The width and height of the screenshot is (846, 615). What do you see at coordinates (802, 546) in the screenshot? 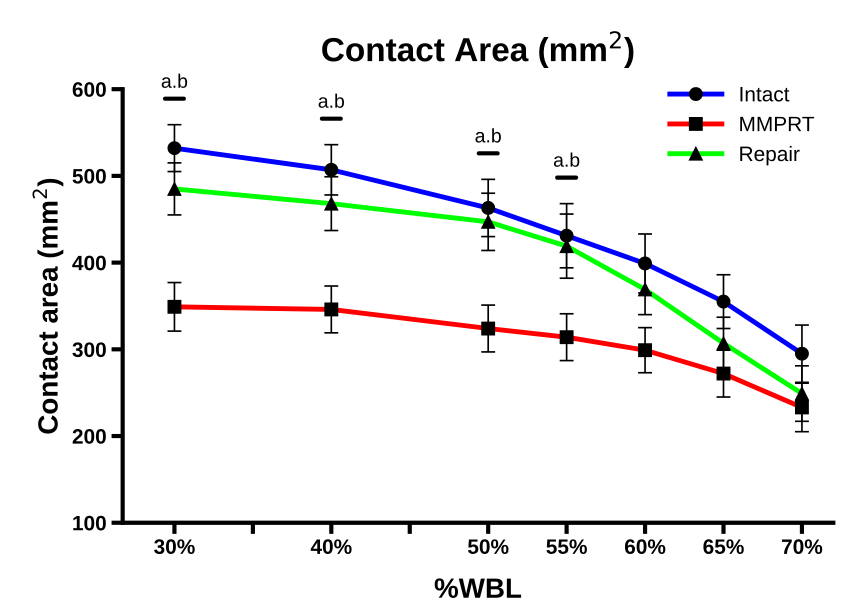
I see `x-tick-label: 70%` at bounding box center [802, 546].